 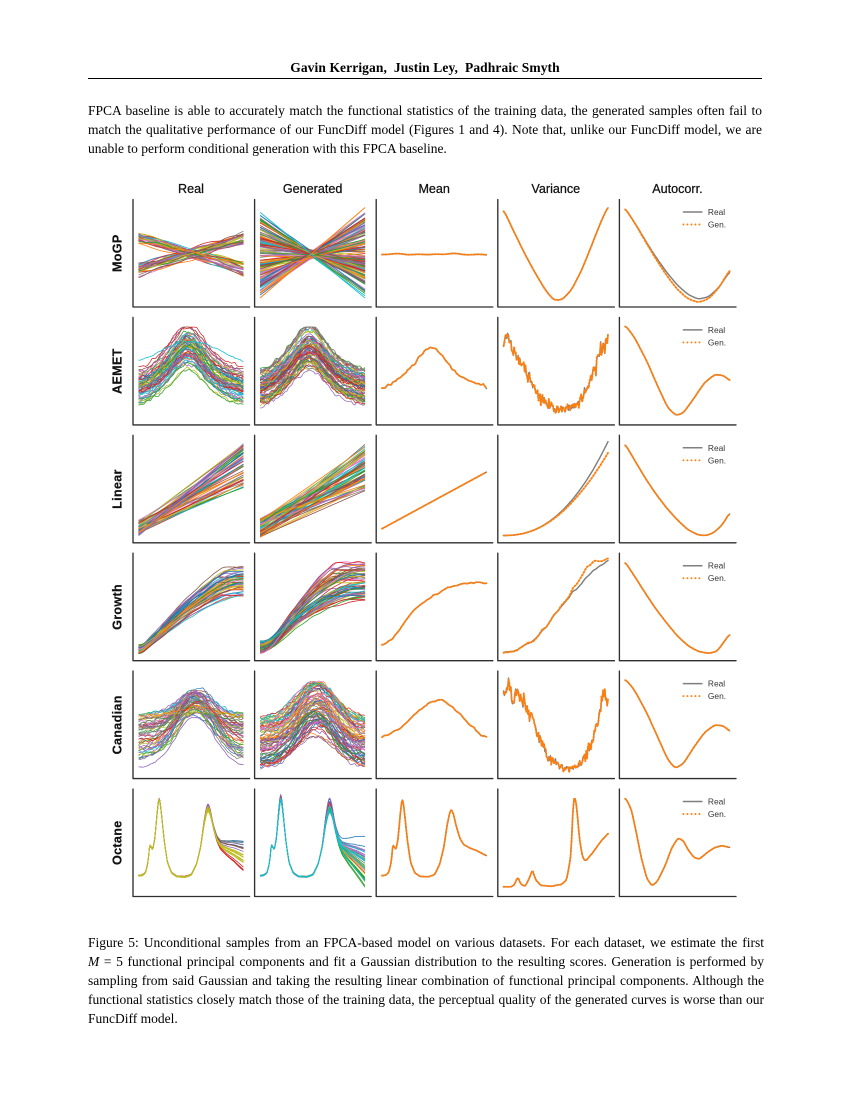 I want to click on svg-text: Linear, so click(x=118, y=489).